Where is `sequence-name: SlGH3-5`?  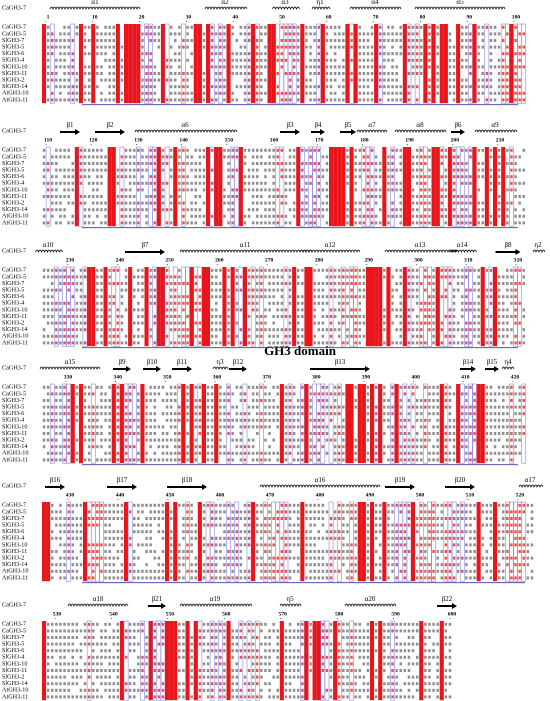
sequence-name: SlGH3-5 is located at coordinates (13, 290).